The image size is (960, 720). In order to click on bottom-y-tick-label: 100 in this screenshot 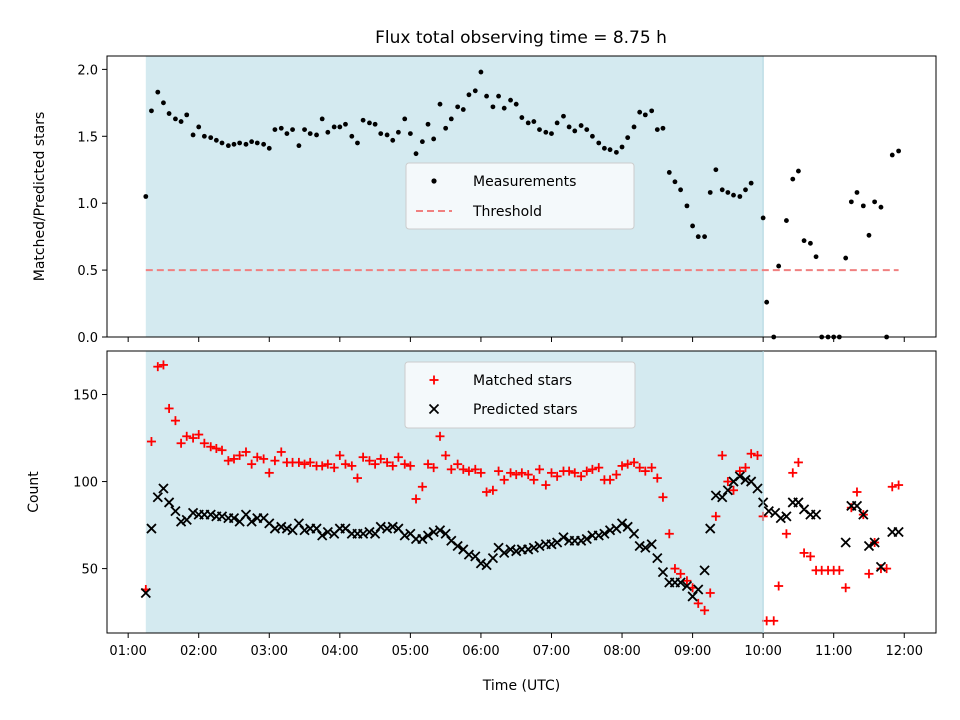, I will do `click(85, 483)`.